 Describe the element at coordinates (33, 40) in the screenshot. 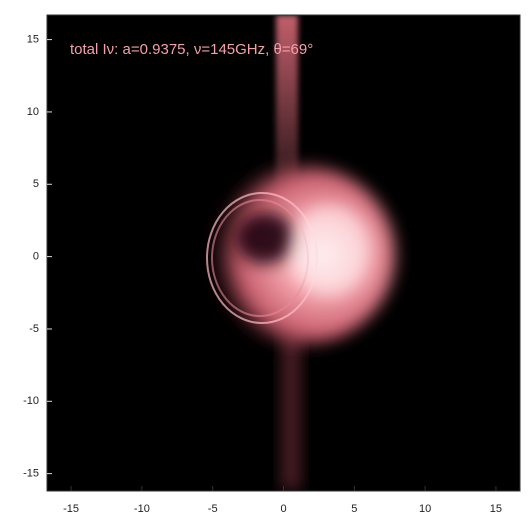

I see `y-tick-label: 15` at that location.